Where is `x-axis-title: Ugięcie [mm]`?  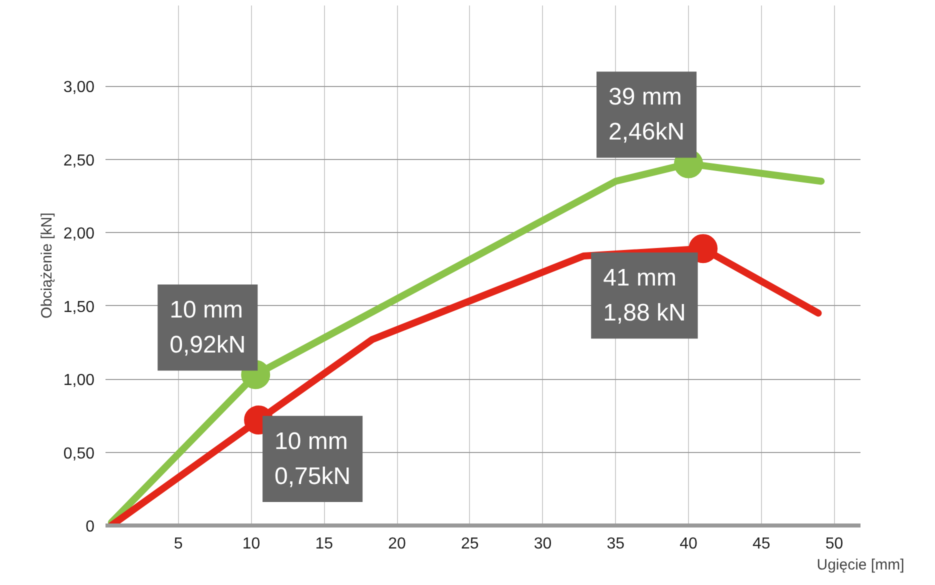 x-axis-title: Ugięcie [mm] is located at coordinates (860, 565).